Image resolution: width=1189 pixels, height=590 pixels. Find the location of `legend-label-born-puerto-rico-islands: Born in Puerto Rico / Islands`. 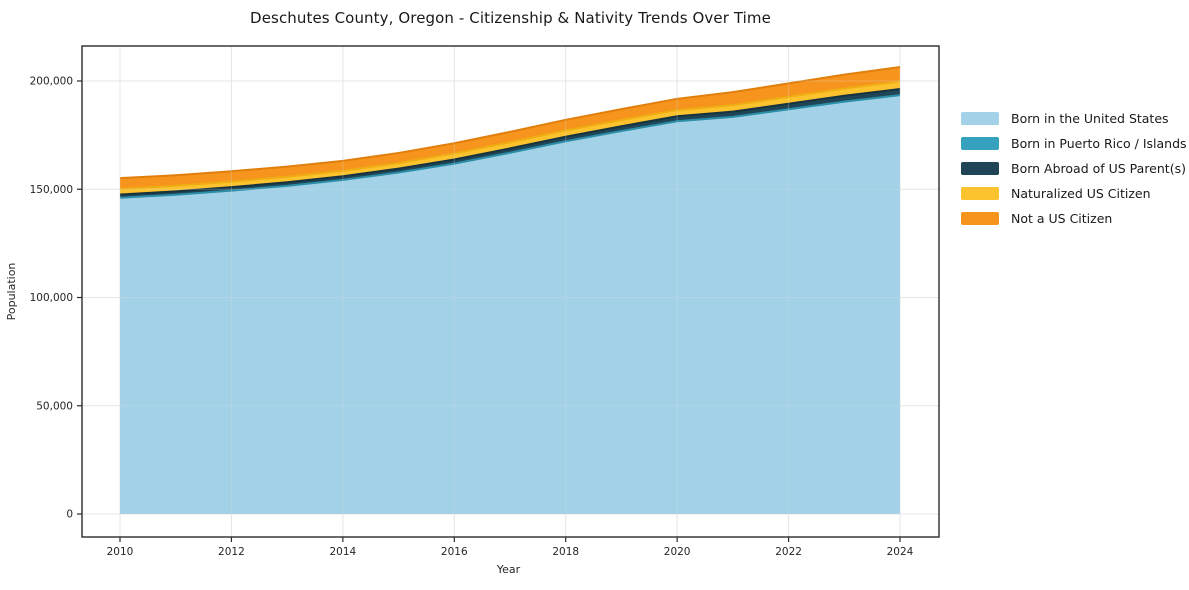

legend-label-born-puerto-rico-islands: Born in Puerto Rico / Islands is located at coordinates (1099, 143).